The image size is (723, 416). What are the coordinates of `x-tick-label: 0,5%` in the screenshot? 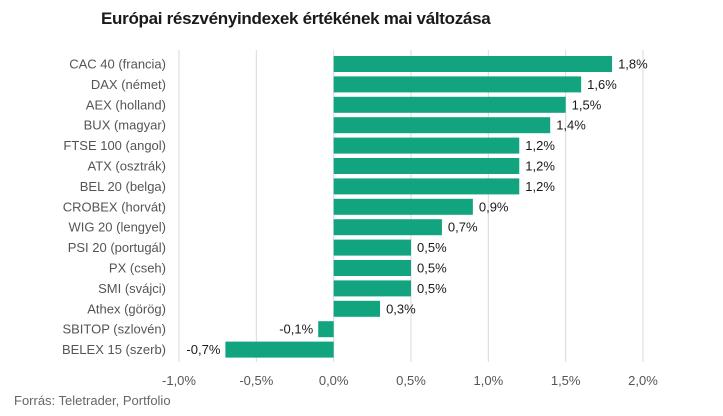 It's located at (411, 380).